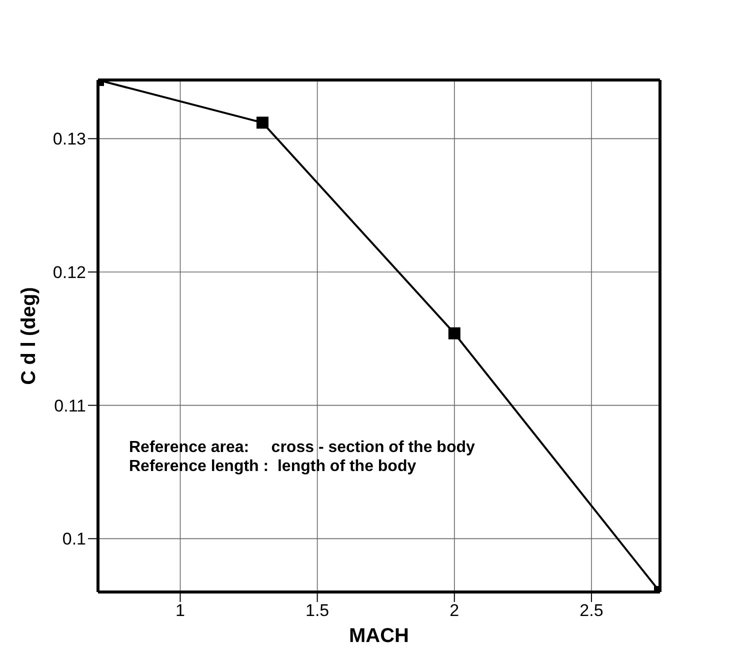 This screenshot has width=750, height=667. What do you see at coordinates (592, 610) in the screenshot?
I see `x-tick-label: 2.5` at bounding box center [592, 610].